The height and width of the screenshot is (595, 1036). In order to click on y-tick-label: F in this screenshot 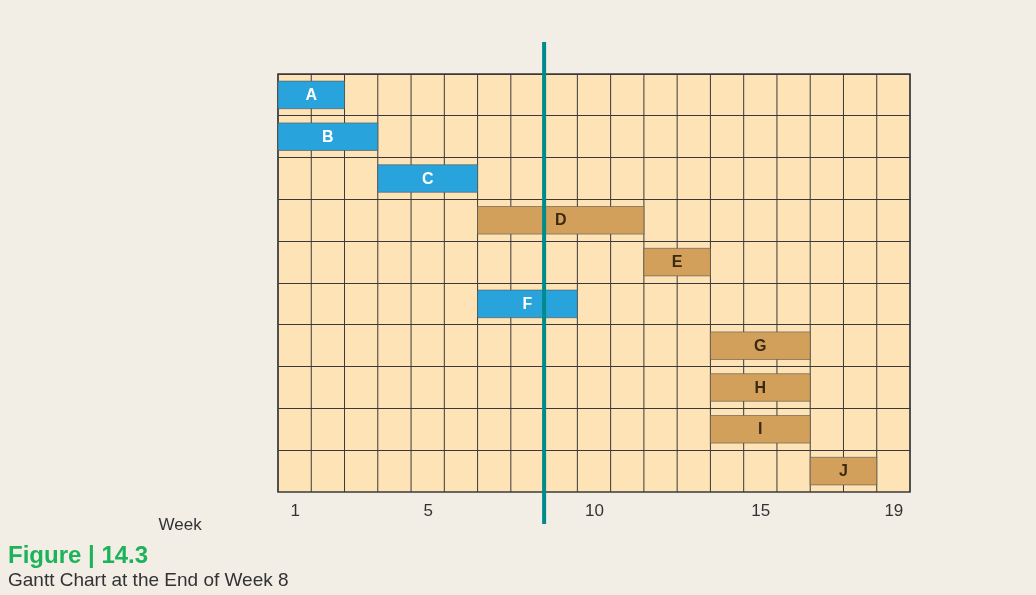, I will do `click(527, 303)`.